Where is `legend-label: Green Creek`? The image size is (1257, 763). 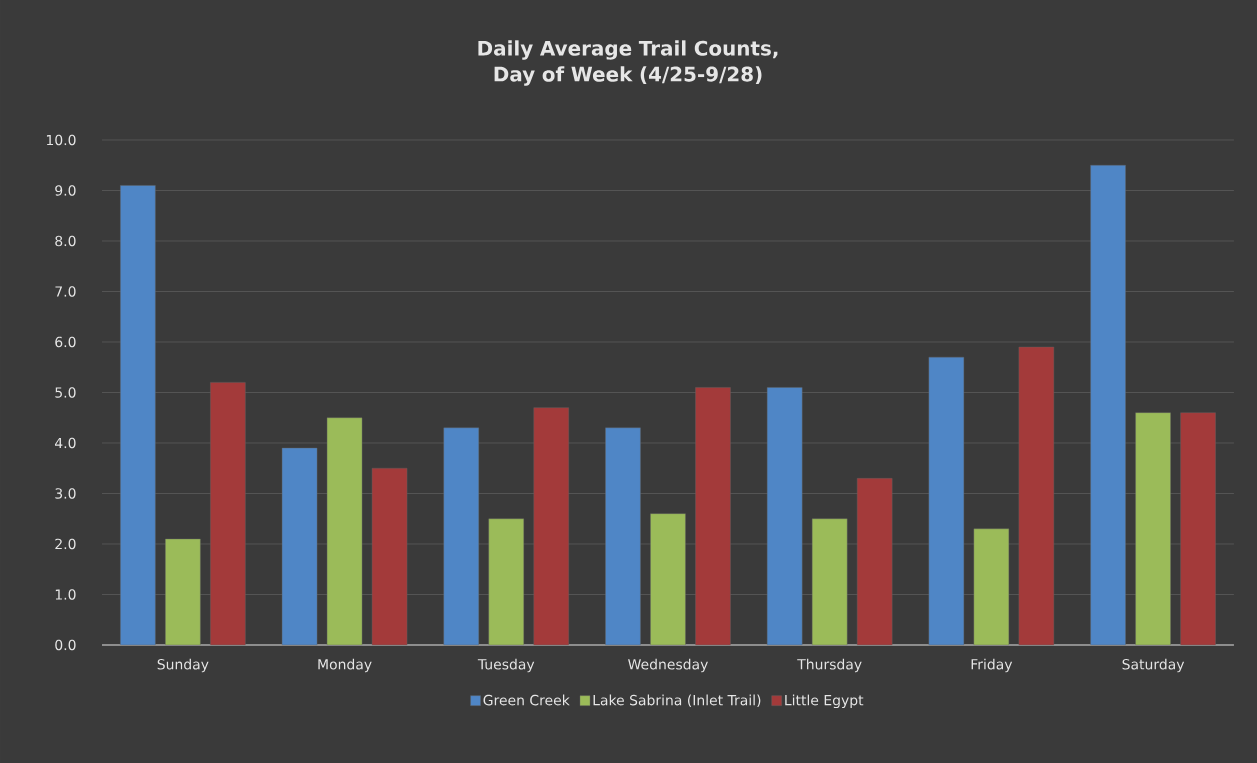 legend-label: Green Creek is located at coordinates (526, 700).